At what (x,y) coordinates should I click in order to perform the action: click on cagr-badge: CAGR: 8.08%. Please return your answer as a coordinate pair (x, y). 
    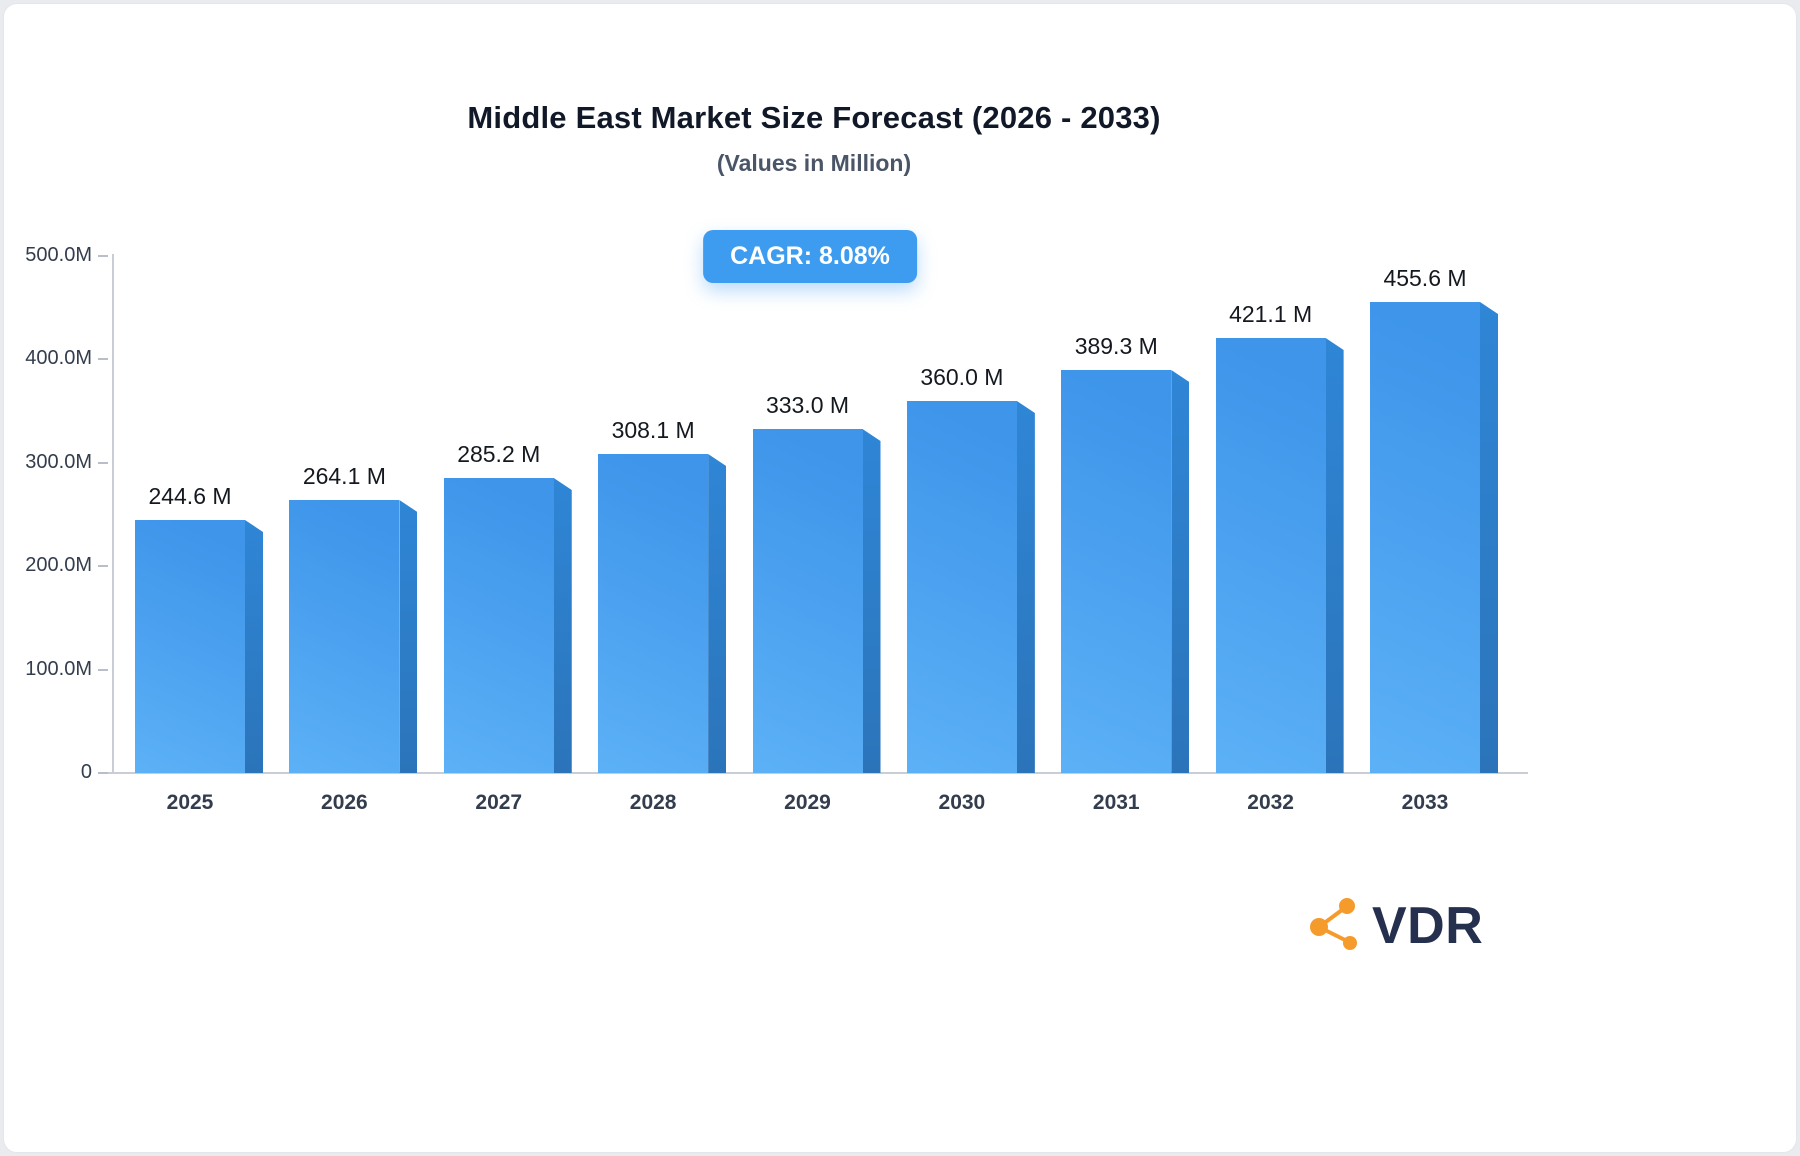
    Looking at the image, I should click on (810, 256).